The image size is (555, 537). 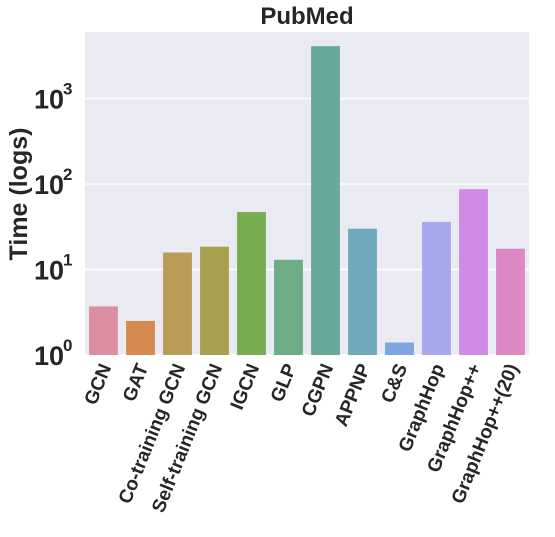 I want to click on x-tick-label: IGCN, so click(x=245, y=387).